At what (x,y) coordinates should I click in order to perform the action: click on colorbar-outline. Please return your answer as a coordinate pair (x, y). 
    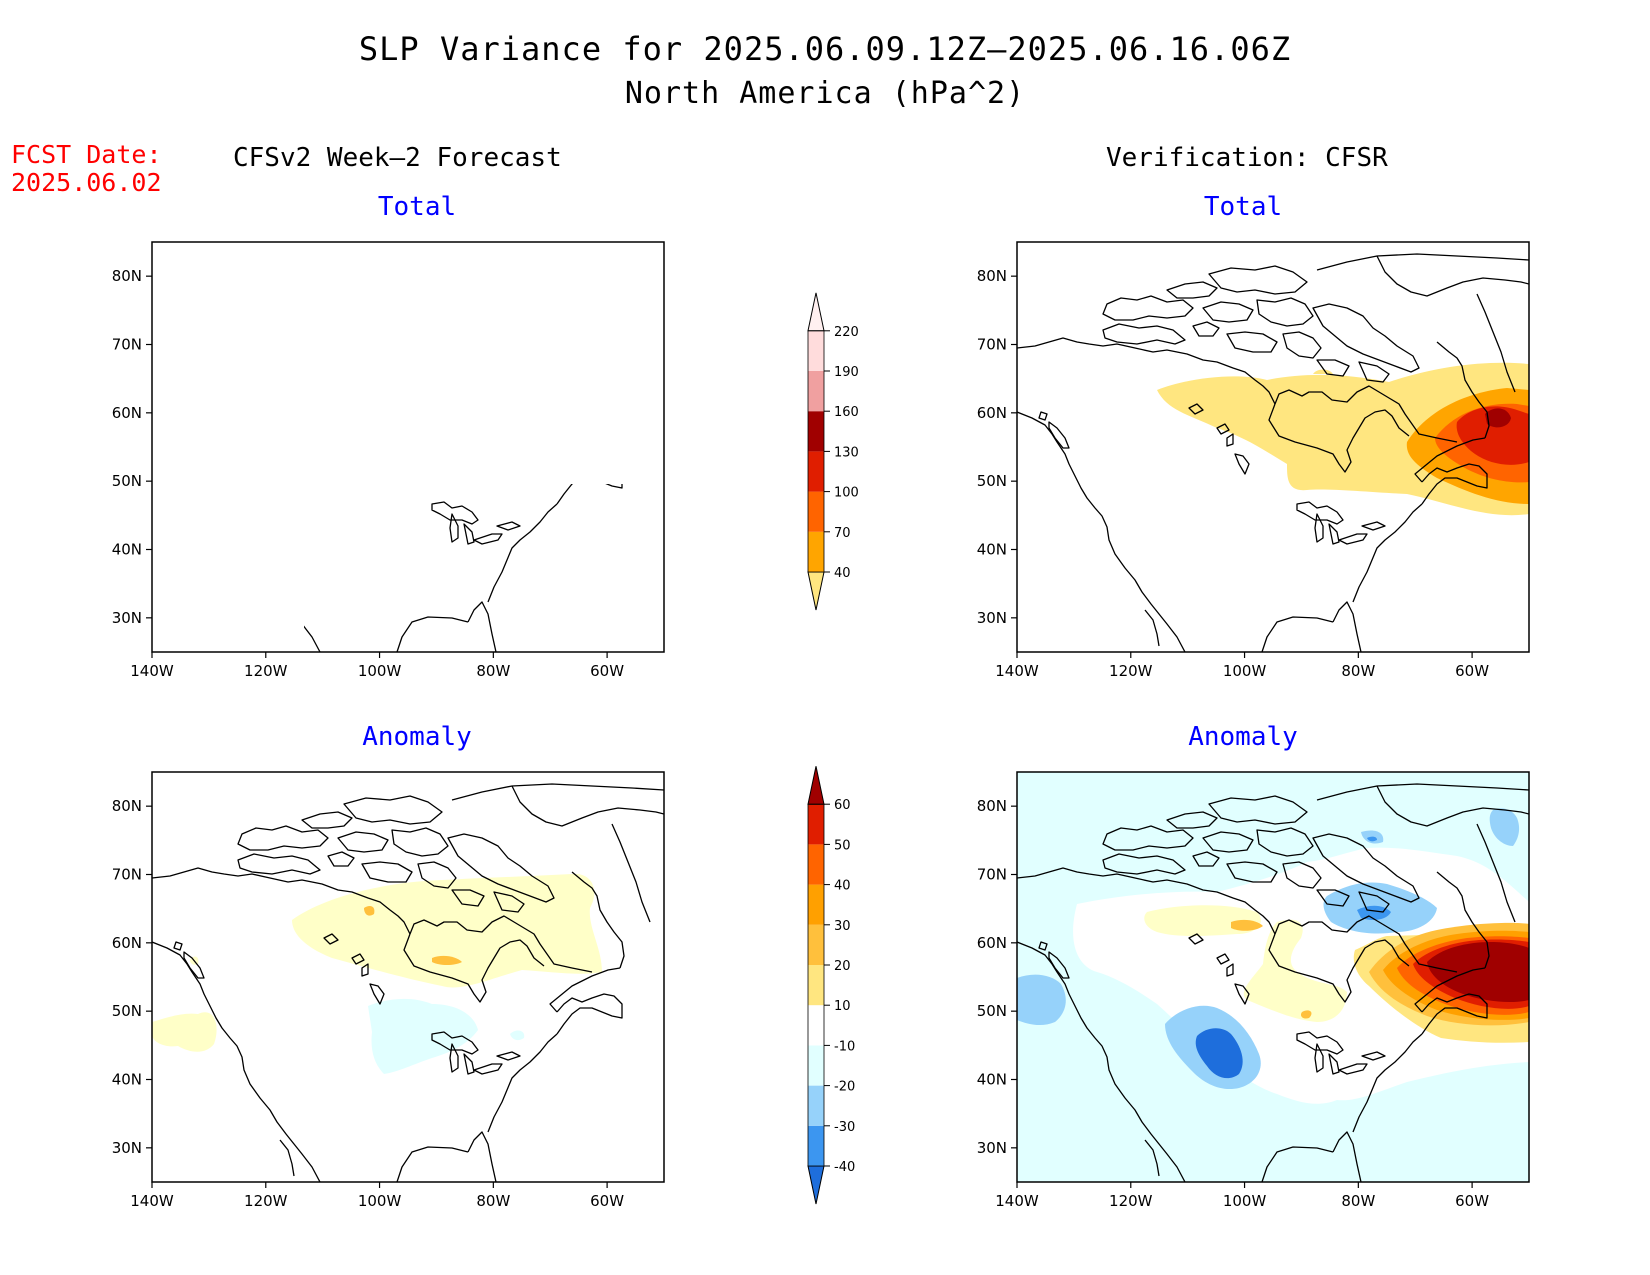
    Looking at the image, I should click on (816, 985).